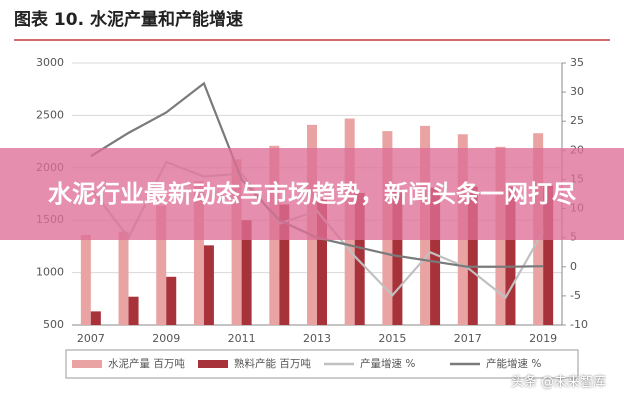  I want to click on y-tick-label: 2500, so click(50, 114).